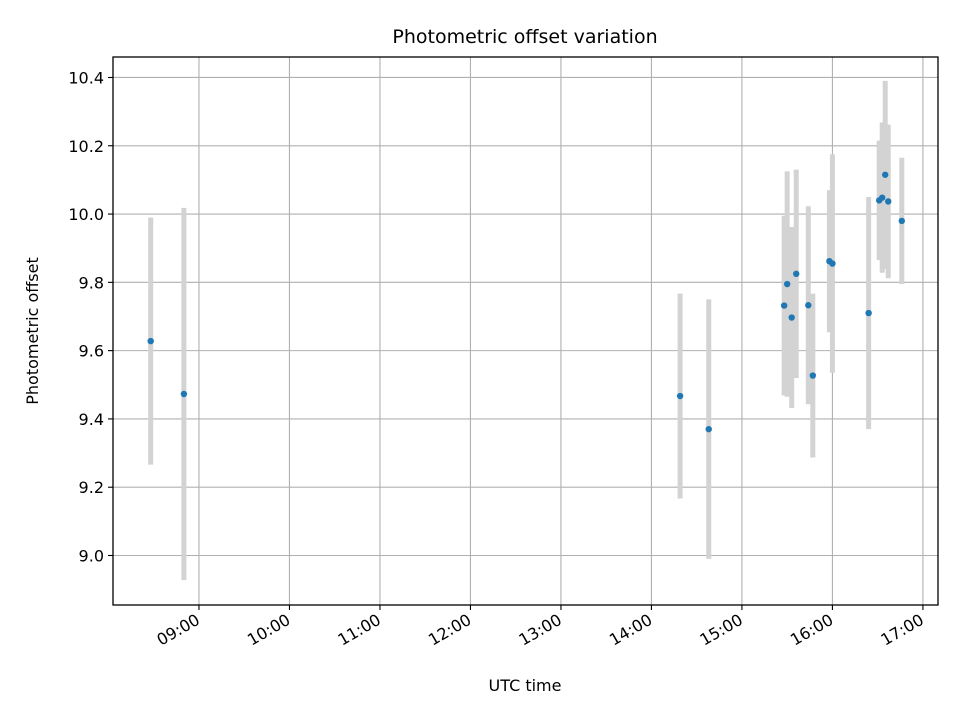  Describe the element at coordinates (91, 351) in the screenshot. I see `y-tick-label: 9.6` at that location.